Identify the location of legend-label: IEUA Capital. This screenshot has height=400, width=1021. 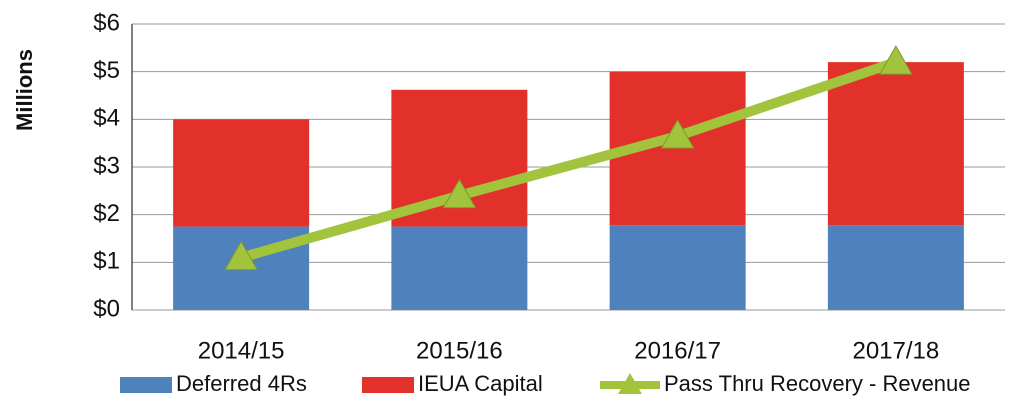
(480, 383).